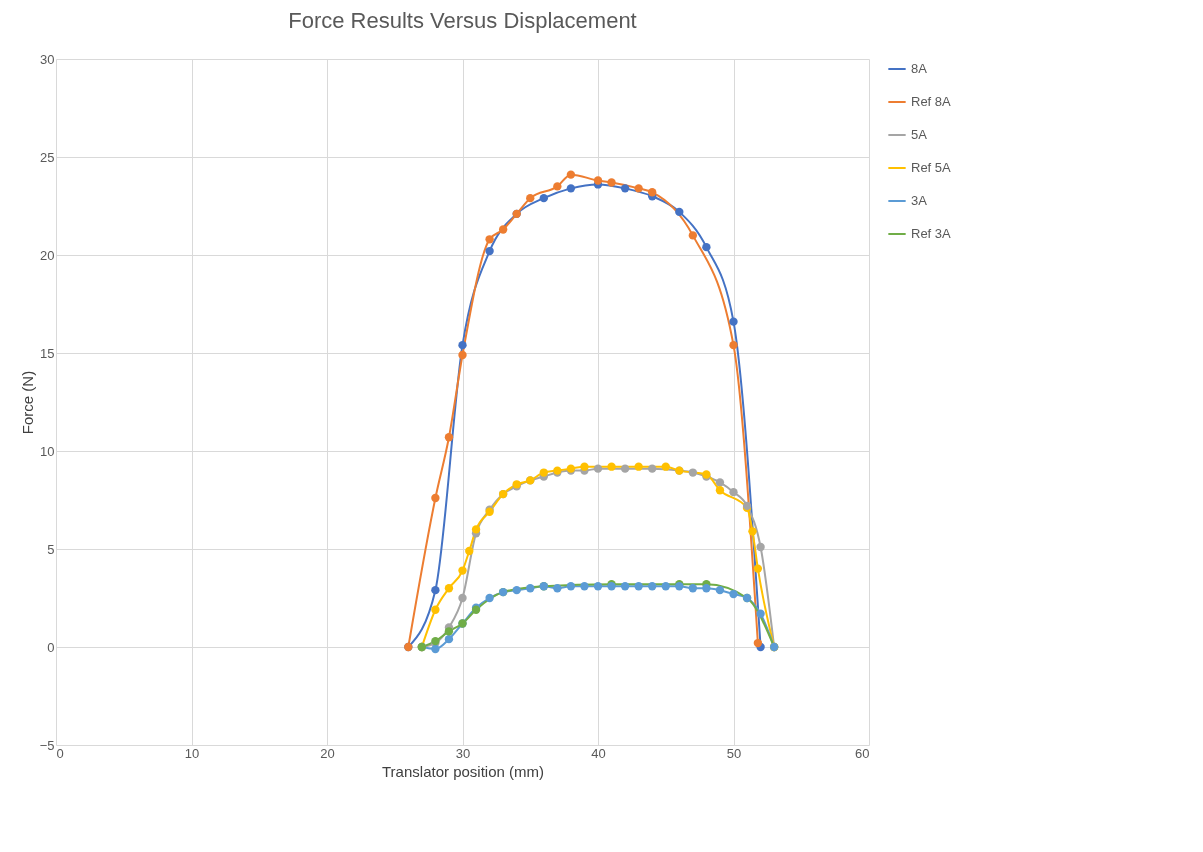 This screenshot has width=1203, height=852. What do you see at coordinates (47, 451) in the screenshot?
I see `y-tick-label: 10` at bounding box center [47, 451].